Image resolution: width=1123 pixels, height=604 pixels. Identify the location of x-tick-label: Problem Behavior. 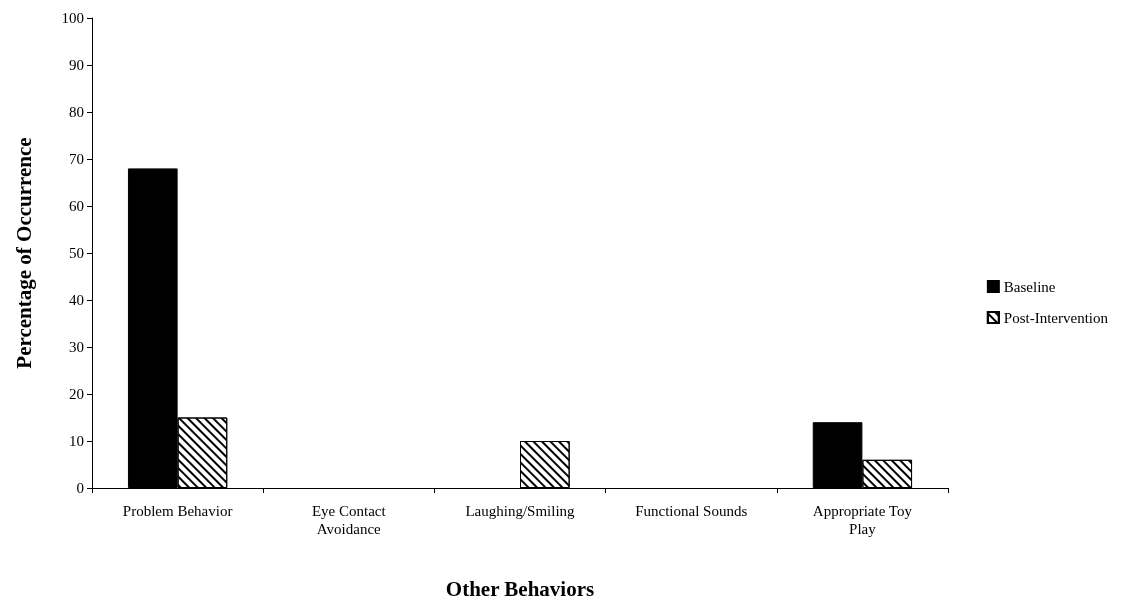
(177, 511).